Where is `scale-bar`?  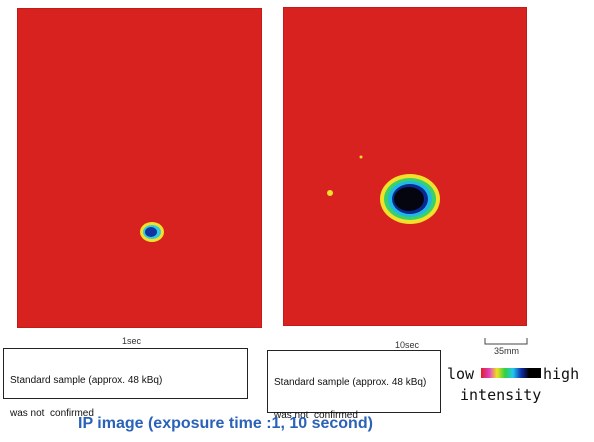
scale-bar is located at coordinates (506, 341).